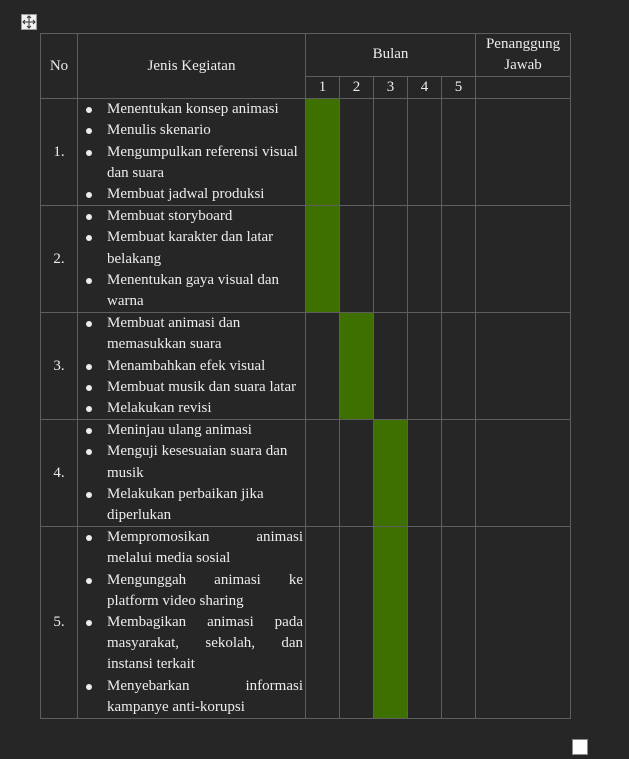  Describe the element at coordinates (523, 87) in the screenshot. I see `header-pic-blank` at that location.